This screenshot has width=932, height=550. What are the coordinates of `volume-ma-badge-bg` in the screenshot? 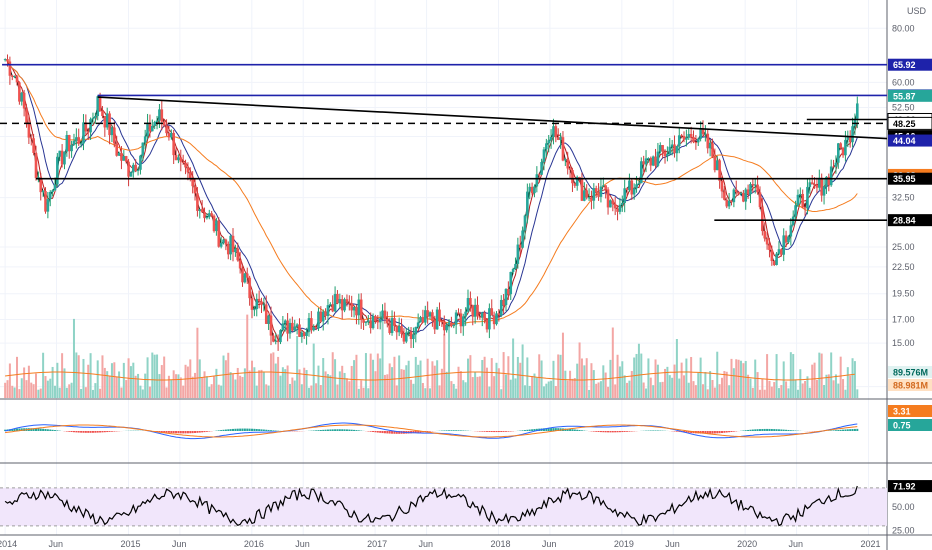 It's located at (910, 385).